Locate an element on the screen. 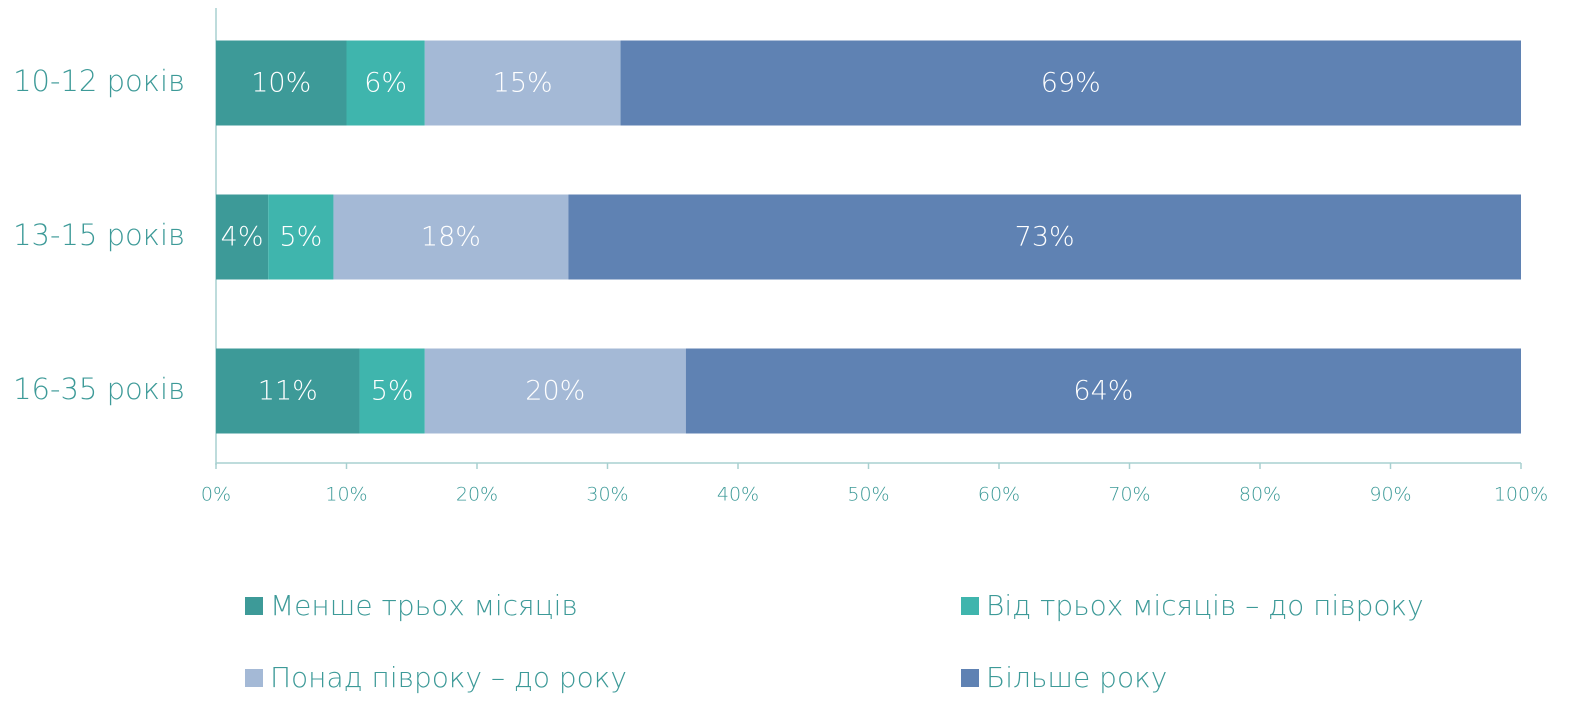  data-label: 4% is located at coordinates (242, 237).